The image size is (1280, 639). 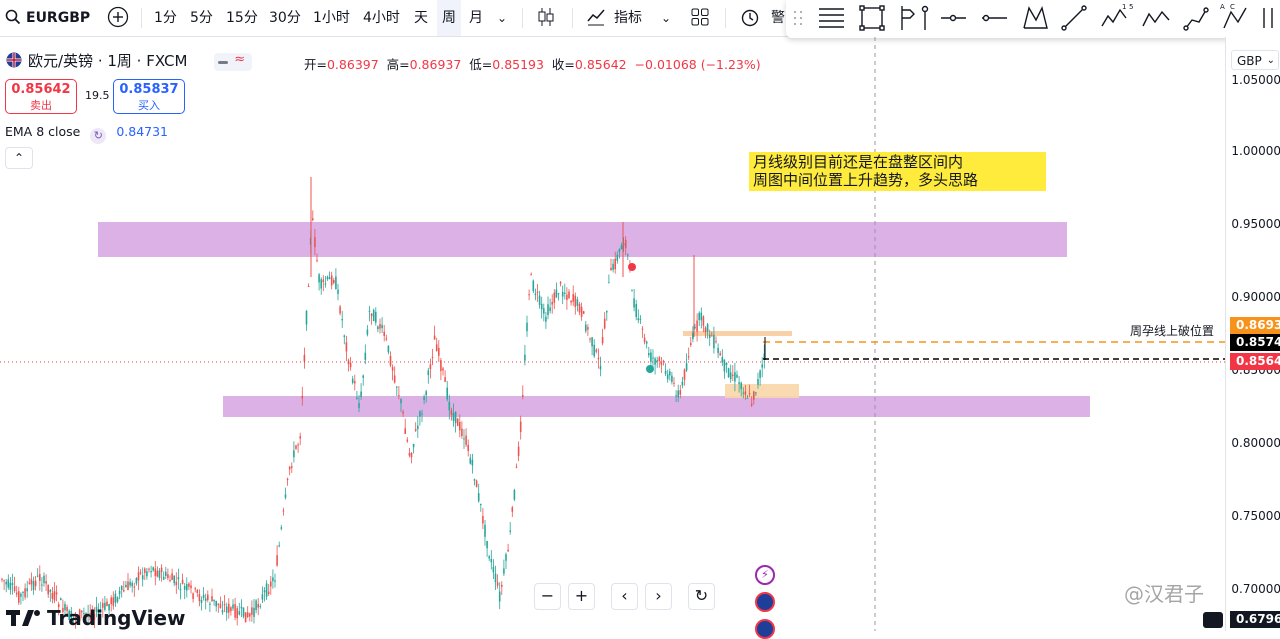 What do you see at coordinates (897, 171) in the screenshot?
I see `text-note: 月线级别目前还是在盘整区间内 周图中间位置上升趋势，多头思路` at bounding box center [897, 171].